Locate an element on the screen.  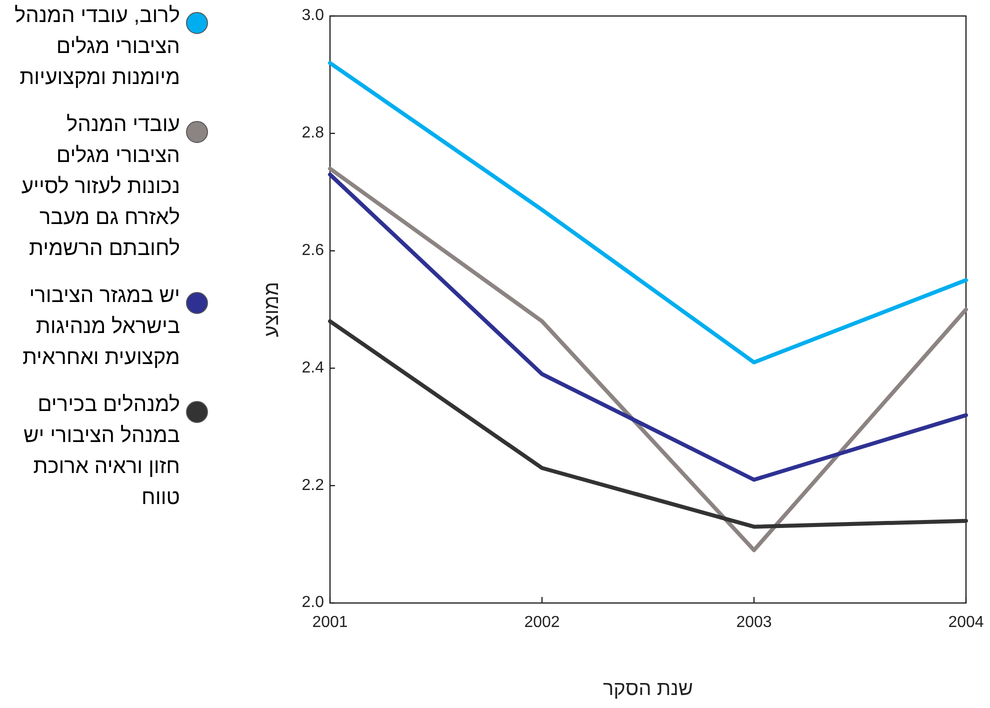
legend-label: לרוב, עובדי המנהל הציבורי מגלים מיומנות ומקצועיות is located at coordinates (96, 47).